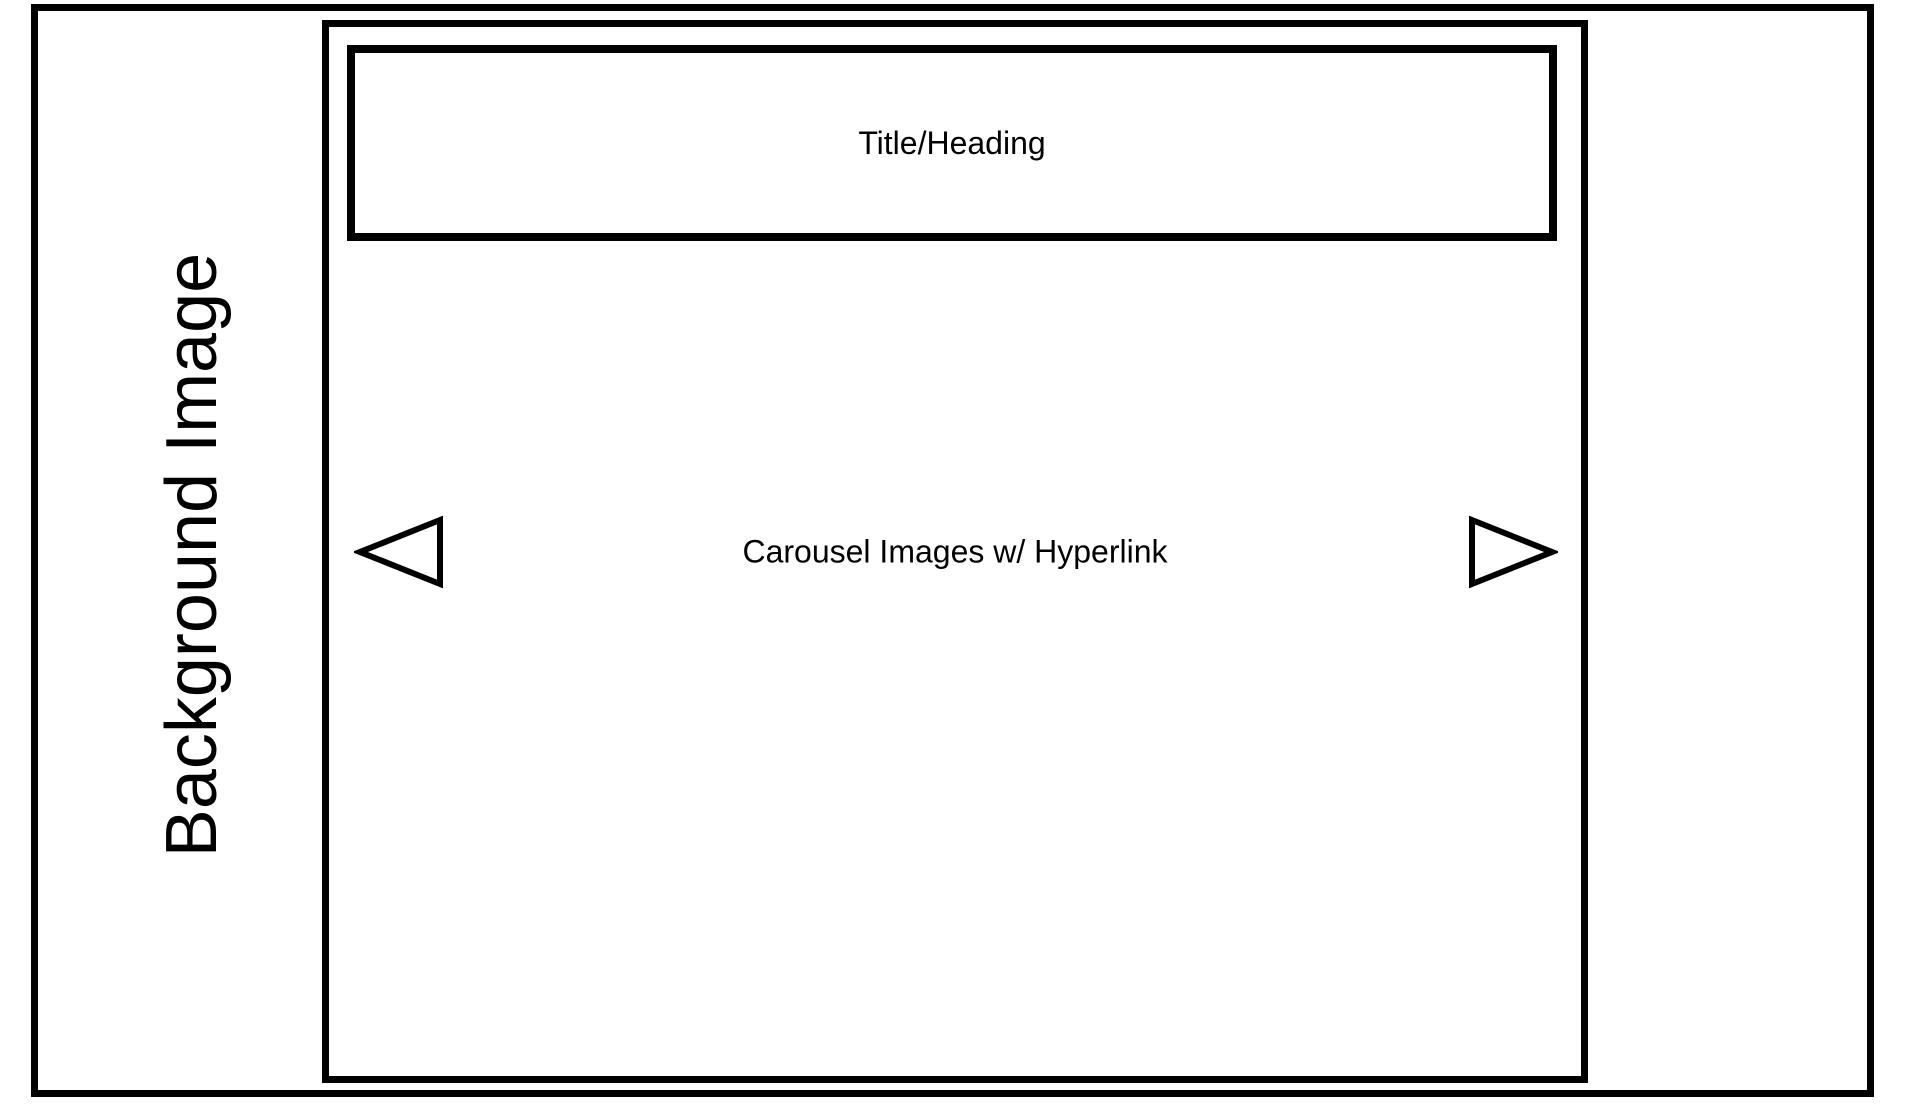  I want to click on triangle-right-icon, so click(1515, 552).